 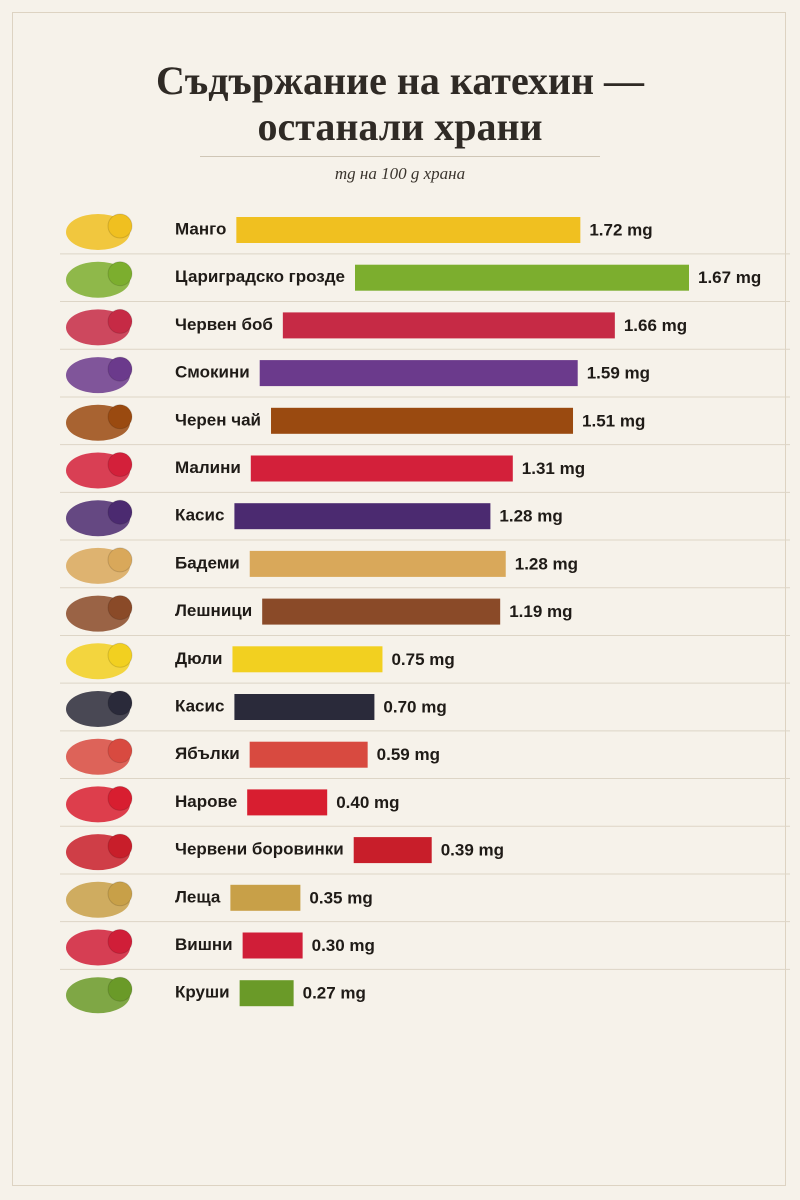 What do you see at coordinates (206, 801) in the screenshot?
I see `category-label: Нарове` at bounding box center [206, 801].